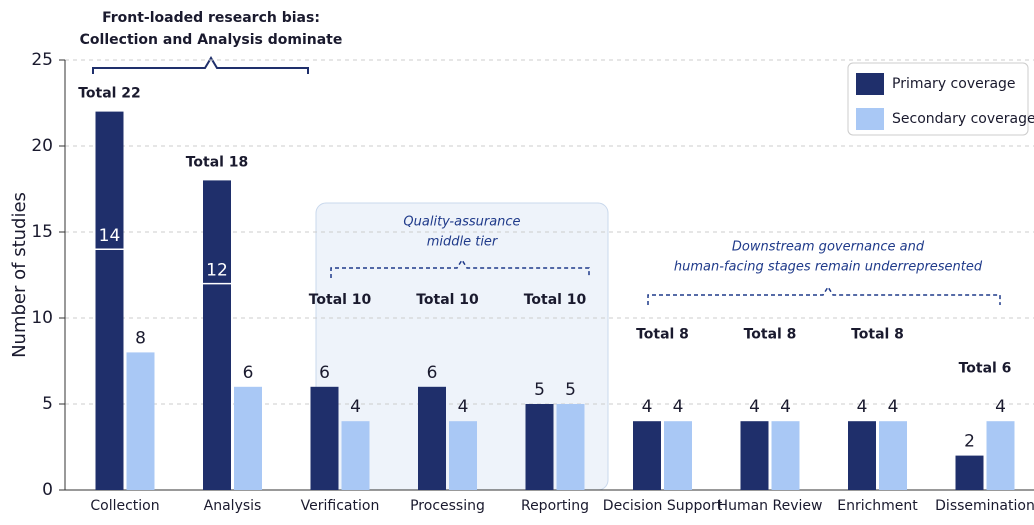  I want to click on annotation: Collection and Analysis dominate, so click(211, 40).